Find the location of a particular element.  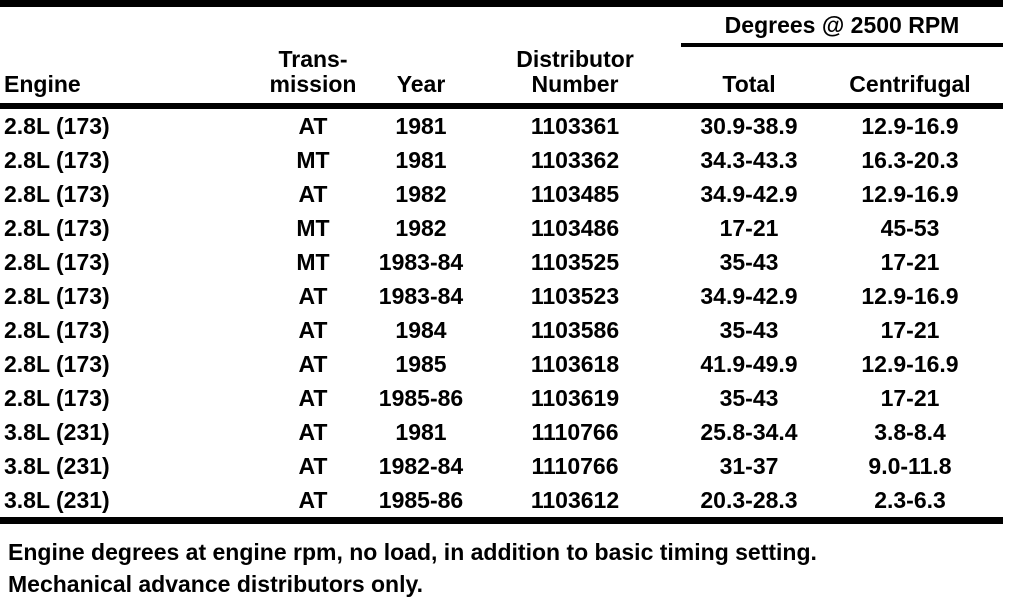

distributor-number-cell: 1103525 is located at coordinates (575, 261).